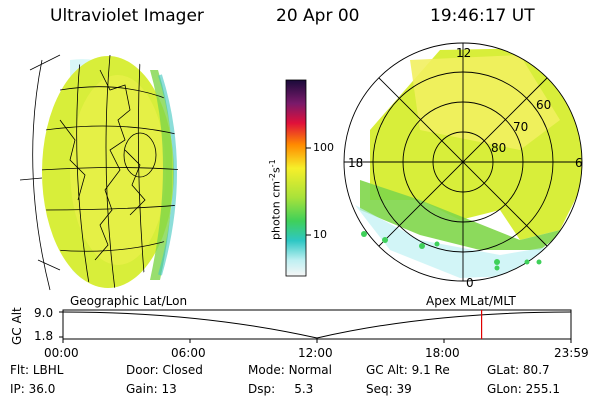 This screenshot has height=400, width=600. I want to click on status-dsp: Dsp: 5.3, so click(280, 389).